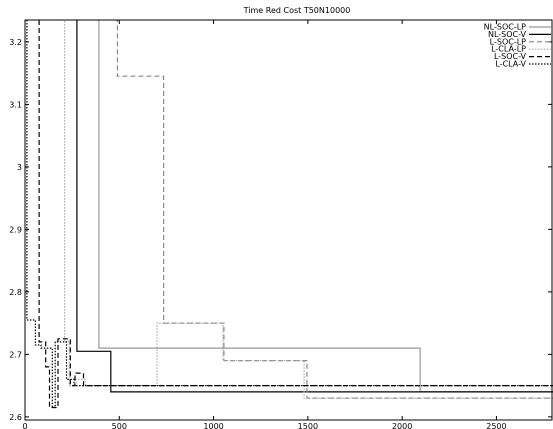 This screenshot has height=429, width=553. I want to click on chart-title: Time Red Cost T50N10000, so click(297, 10).